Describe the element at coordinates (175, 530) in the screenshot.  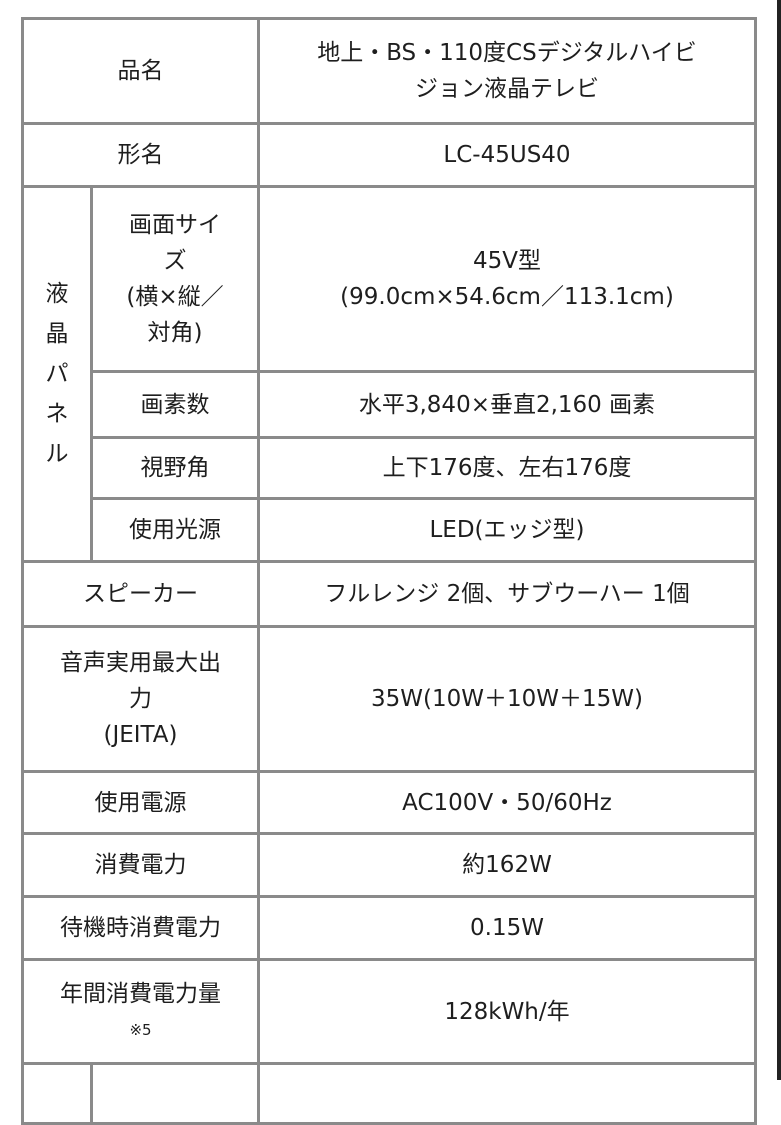
I see `label-light-source: 使用光源` at that location.